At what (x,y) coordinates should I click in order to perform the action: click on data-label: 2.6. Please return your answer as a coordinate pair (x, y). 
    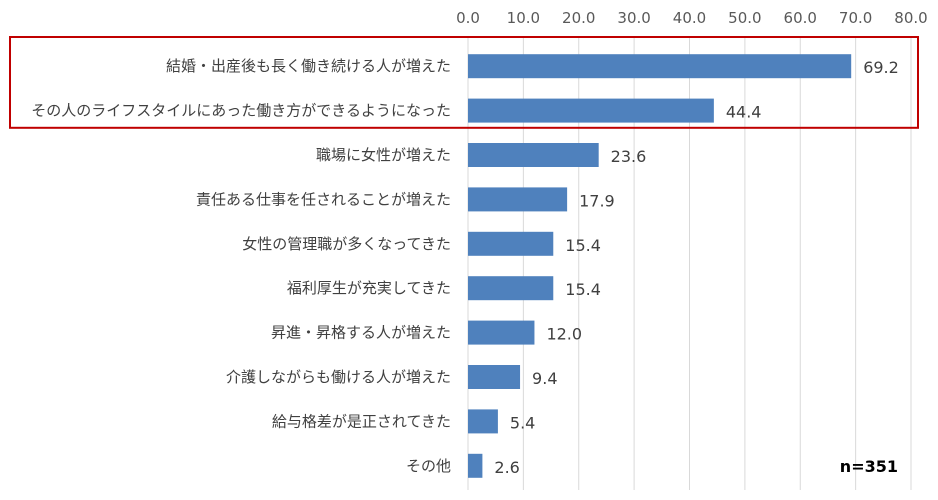
    Looking at the image, I should click on (506, 467).